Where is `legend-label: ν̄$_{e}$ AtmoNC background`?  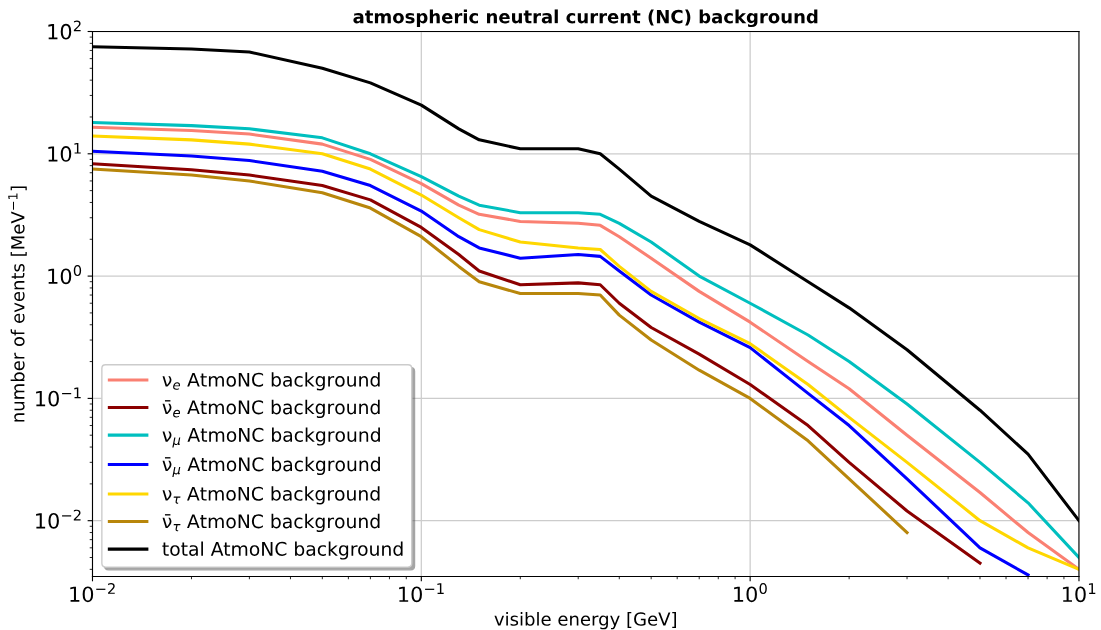 legend-label: ν̄$_{e}$ AtmoNC background is located at coordinates (271, 409).